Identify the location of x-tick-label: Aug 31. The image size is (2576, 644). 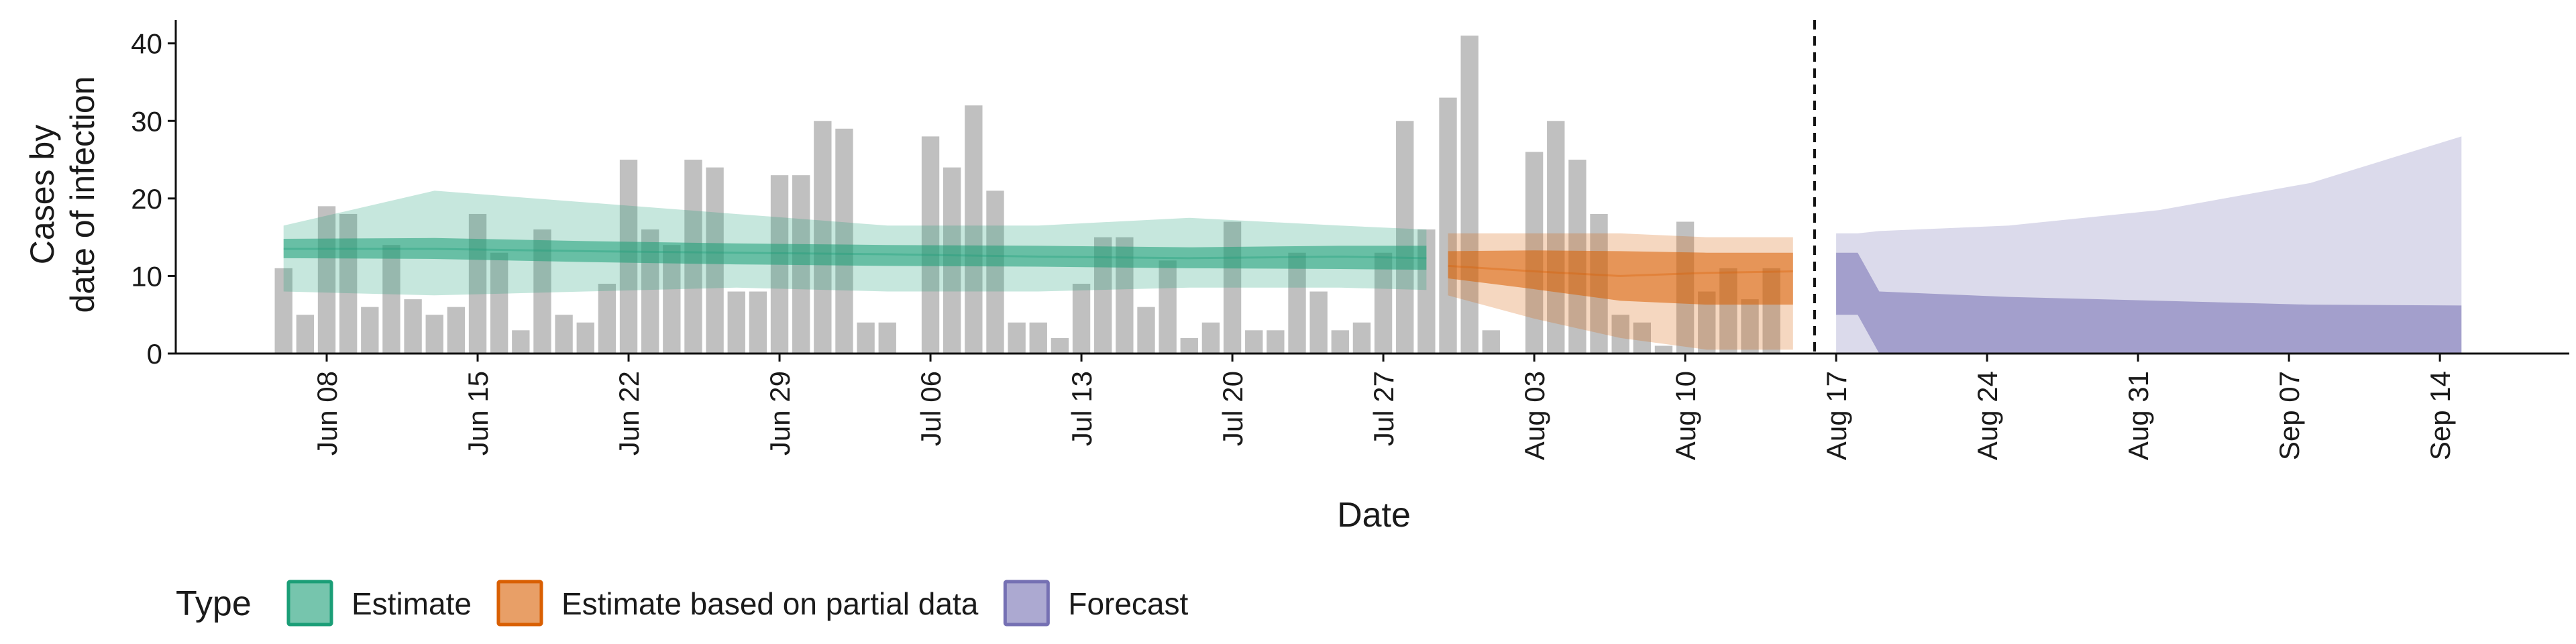
(2138, 415).